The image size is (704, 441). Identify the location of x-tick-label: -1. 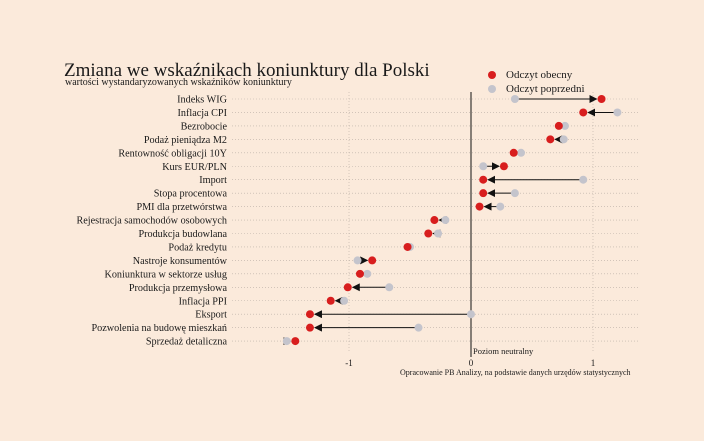
(349, 363).